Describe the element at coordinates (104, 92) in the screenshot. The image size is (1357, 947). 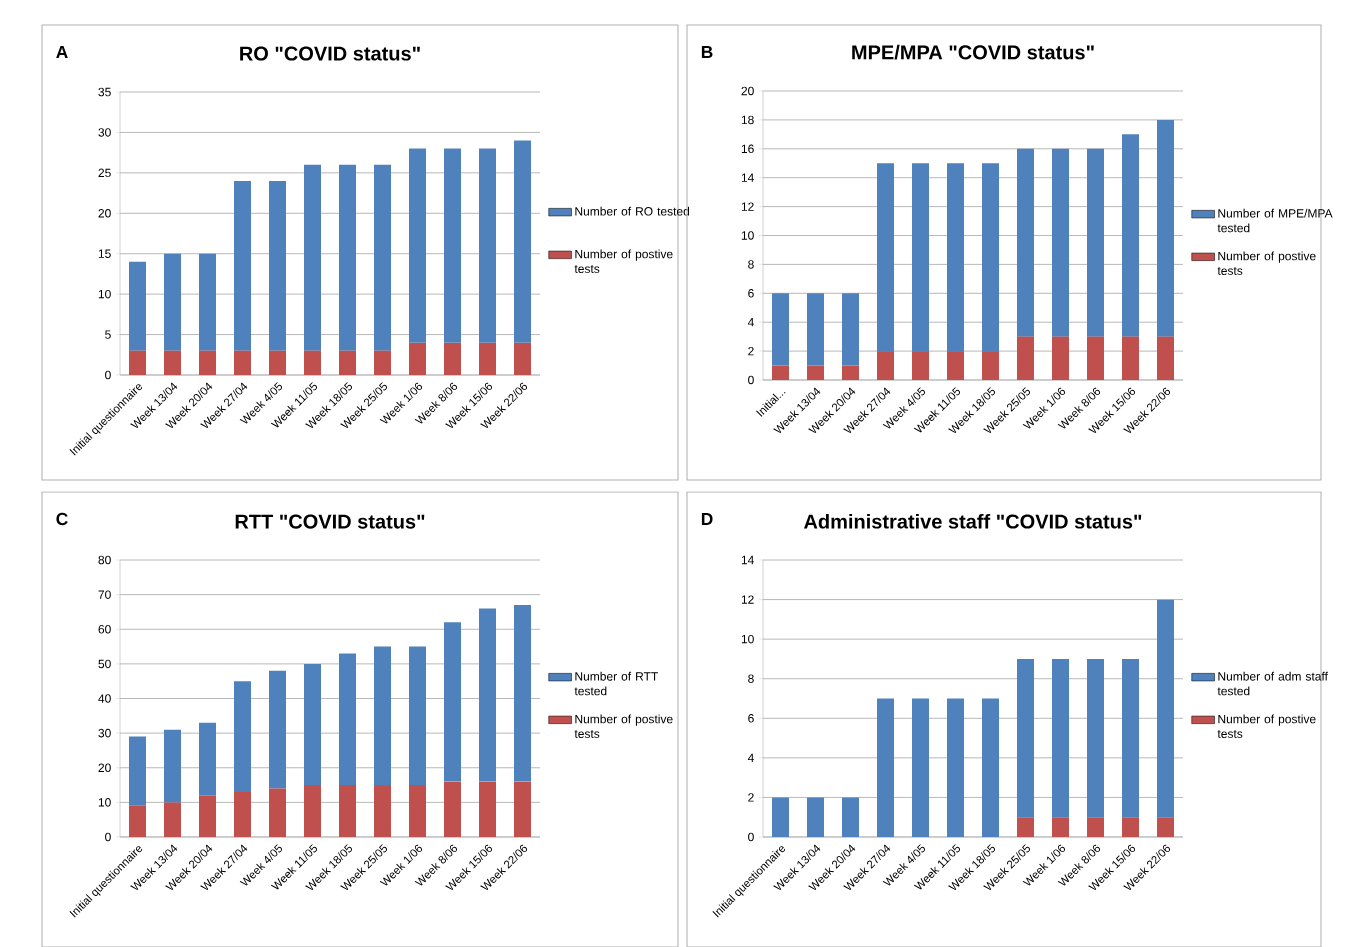
I see `y-tick-label: 35` at that location.